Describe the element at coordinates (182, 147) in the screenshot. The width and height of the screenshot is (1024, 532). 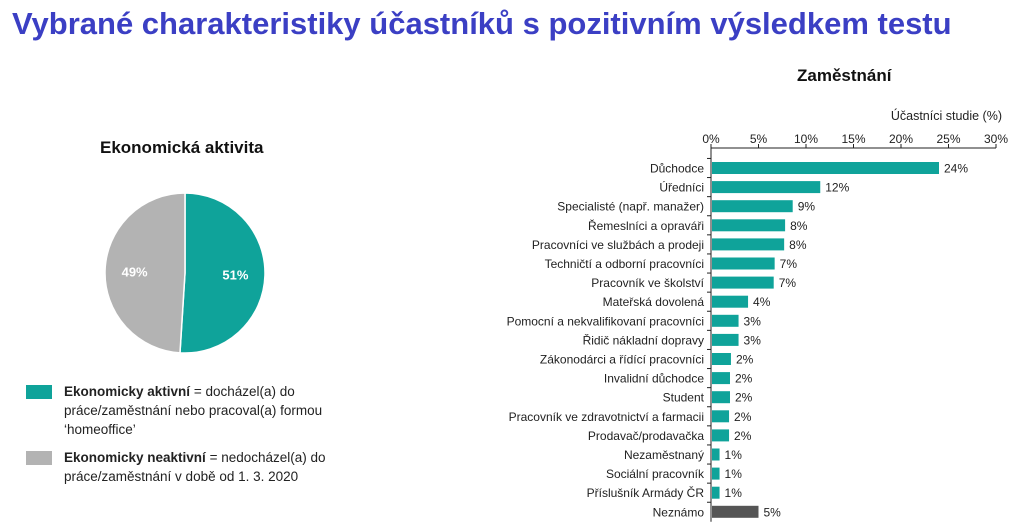
I see `pie-chart-title: Ekonomická aktivita` at that location.